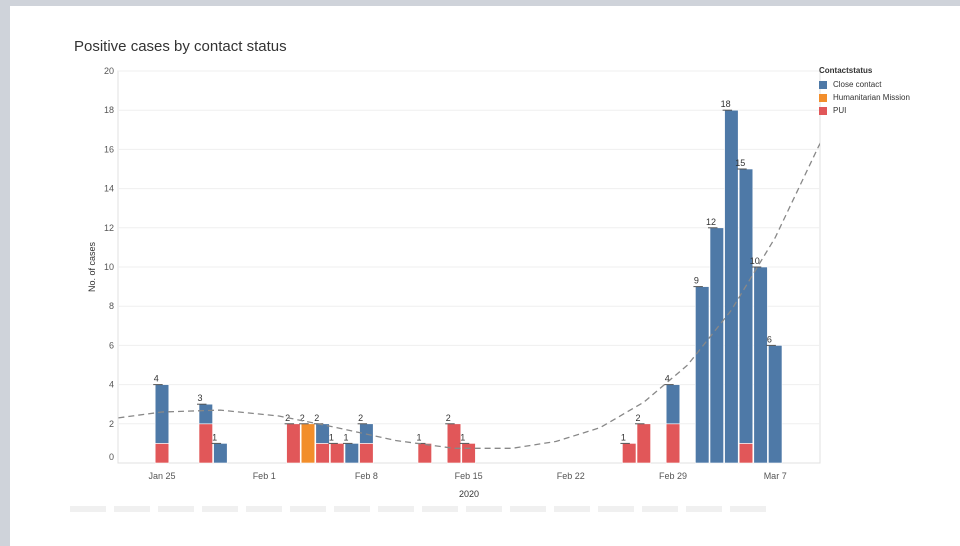  What do you see at coordinates (199, 398) in the screenshot?
I see `data-label-jan-28: 3` at bounding box center [199, 398].